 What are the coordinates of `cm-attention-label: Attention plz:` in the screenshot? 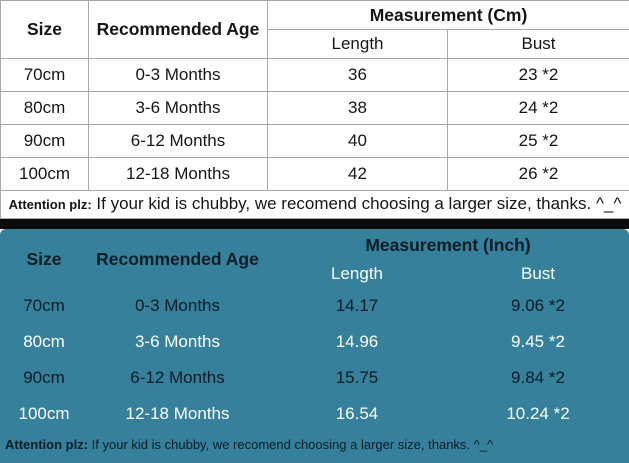 It's located at (50, 204).